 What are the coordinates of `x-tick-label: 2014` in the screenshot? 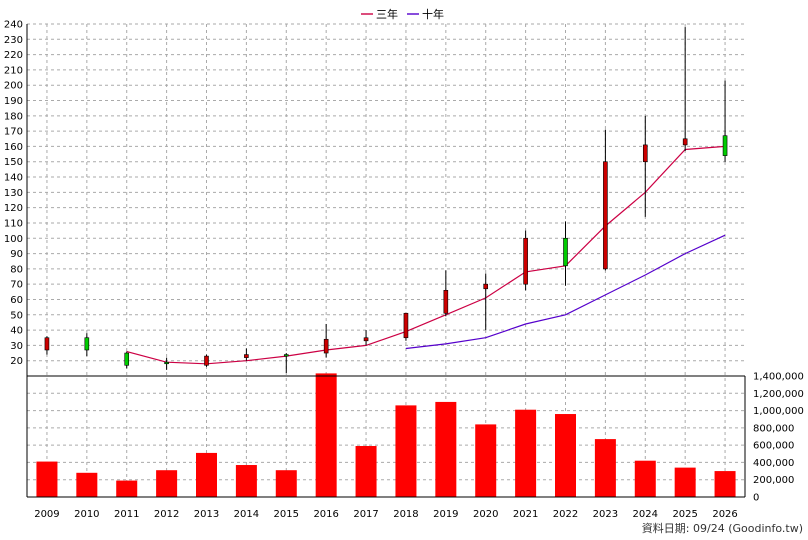 It's located at (246, 514).